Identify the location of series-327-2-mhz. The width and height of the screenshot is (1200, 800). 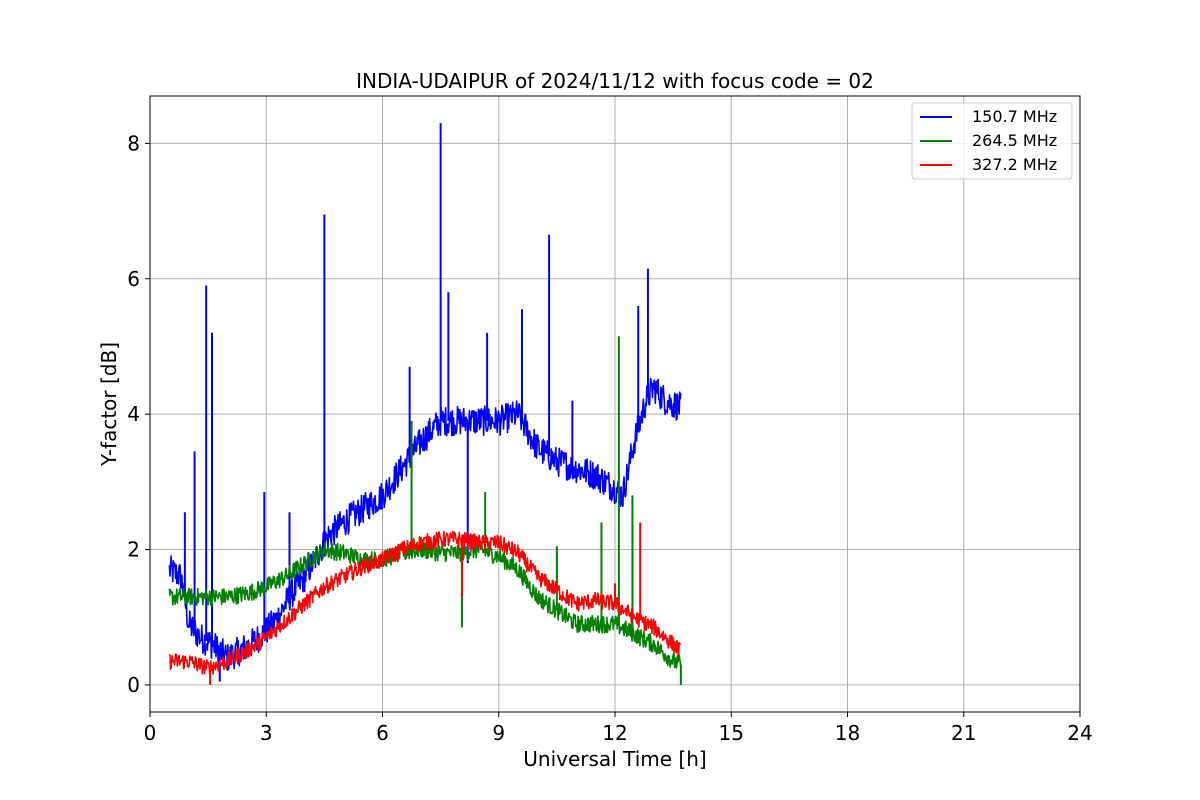
(425, 603).